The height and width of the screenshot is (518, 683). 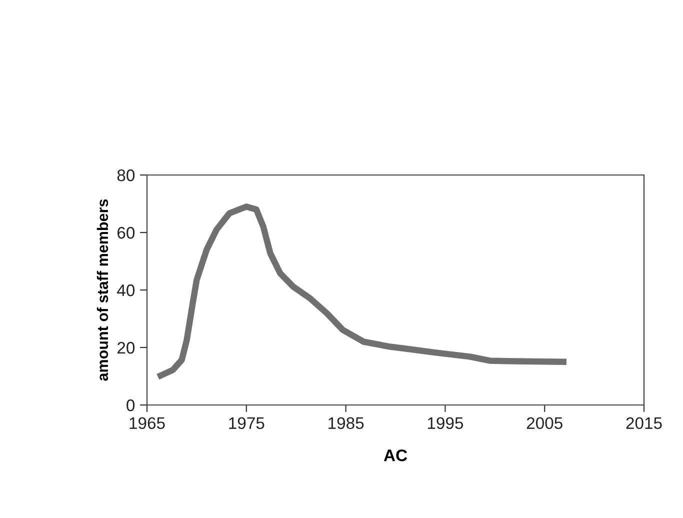 I want to click on x-tick-label: 1985, so click(x=346, y=423).